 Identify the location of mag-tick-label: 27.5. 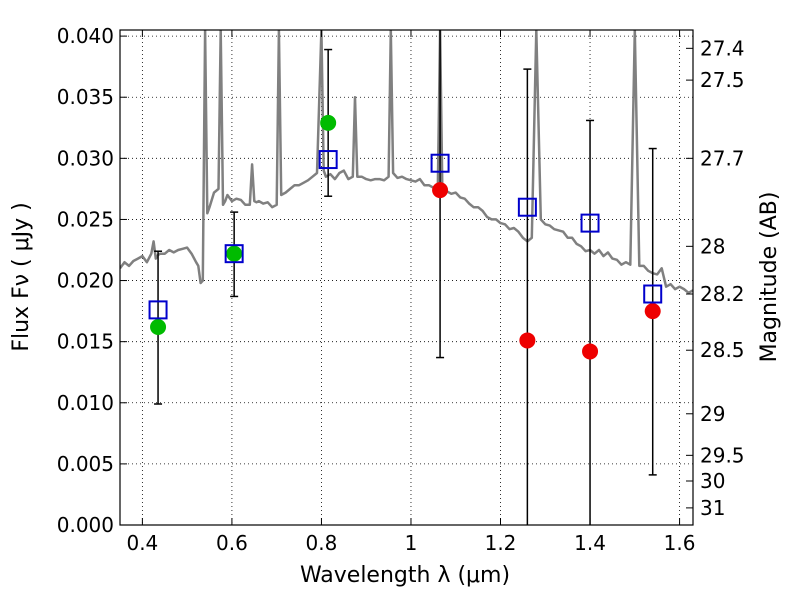
(722, 80).